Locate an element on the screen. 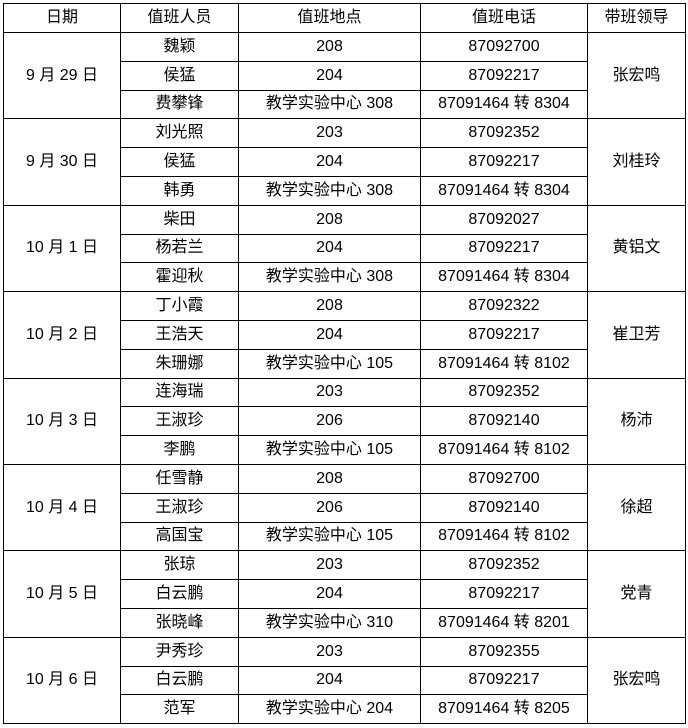 Image resolution: width=688 pixels, height=728 pixels. leader-cell: 崔卫芳 is located at coordinates (636, 335).